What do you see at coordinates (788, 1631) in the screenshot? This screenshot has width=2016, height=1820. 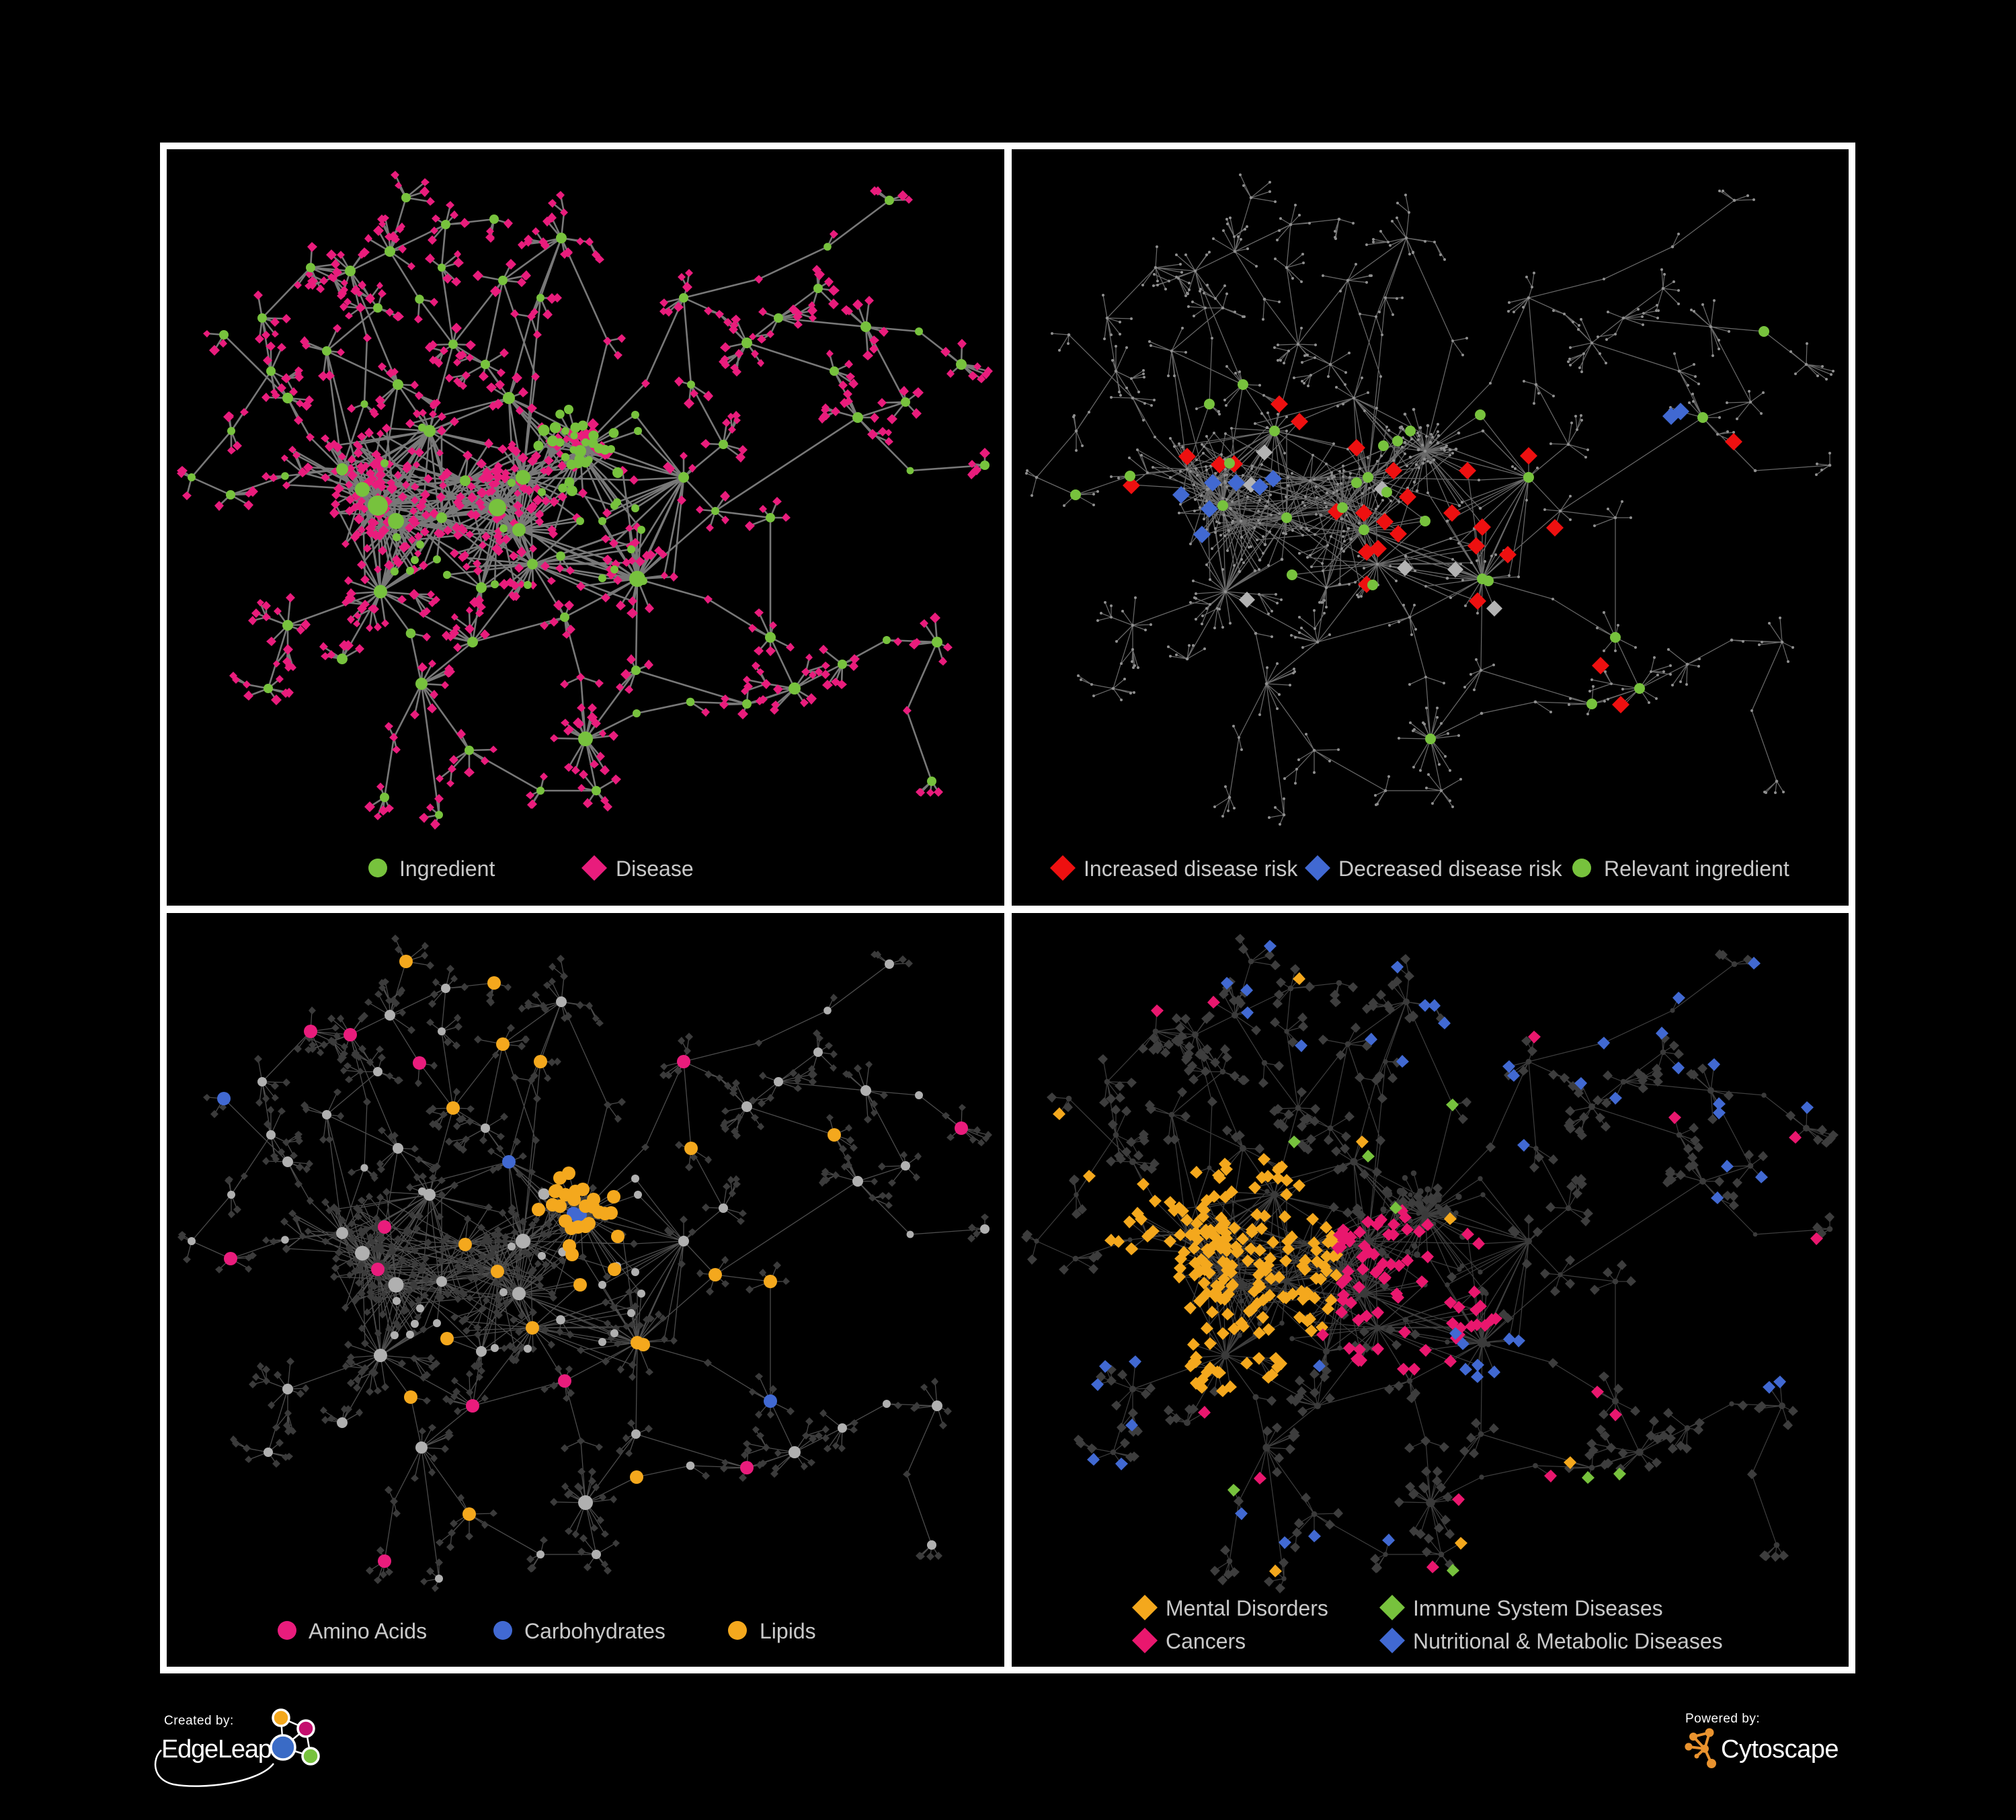 I see `svg-text: Lipids` at bounding box center [788, 1631].